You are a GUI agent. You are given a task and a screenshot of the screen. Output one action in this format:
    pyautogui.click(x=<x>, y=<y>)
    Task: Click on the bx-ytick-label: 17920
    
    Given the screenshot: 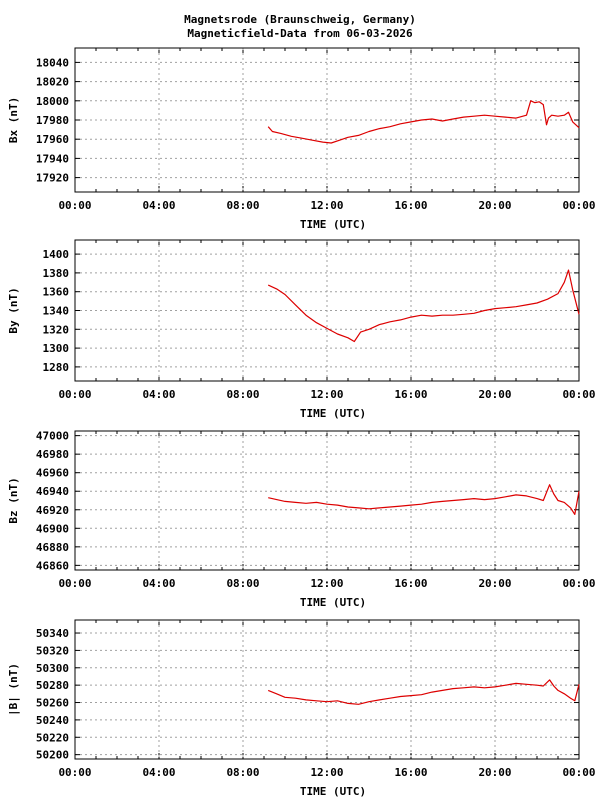 What is the action you would take?
    pyautogui.click(x=52, y=178)
    